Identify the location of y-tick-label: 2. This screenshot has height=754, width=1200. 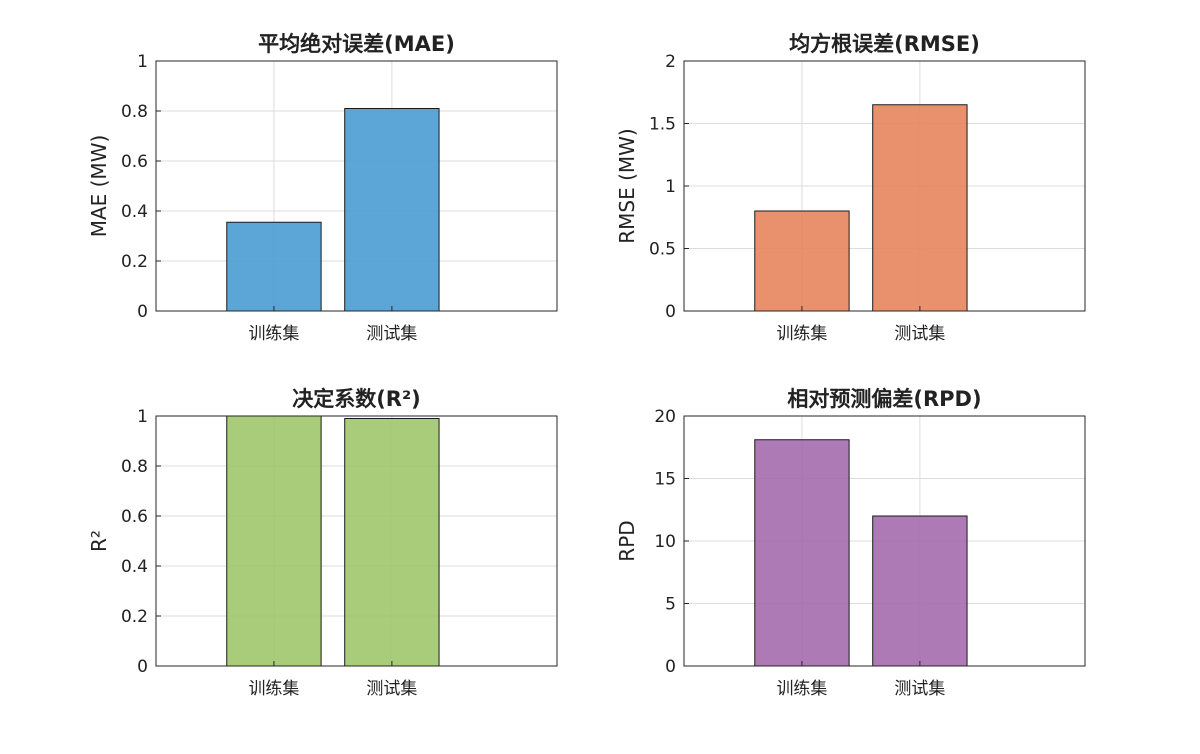
(670, 62).